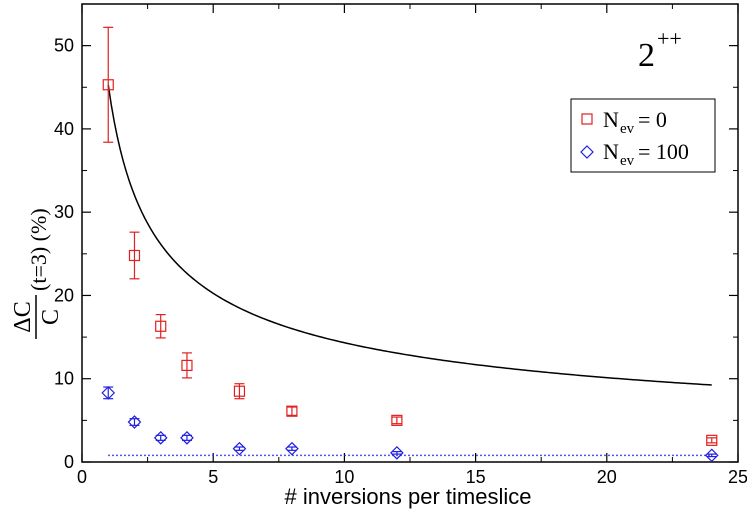 Image resolution: width=747 pixels, height=514 pixels. What do you see at coordinates (627, 161) in the screenshot?
I see `legend-label-nev100-sub: ev` at bounding box center [627, 161].